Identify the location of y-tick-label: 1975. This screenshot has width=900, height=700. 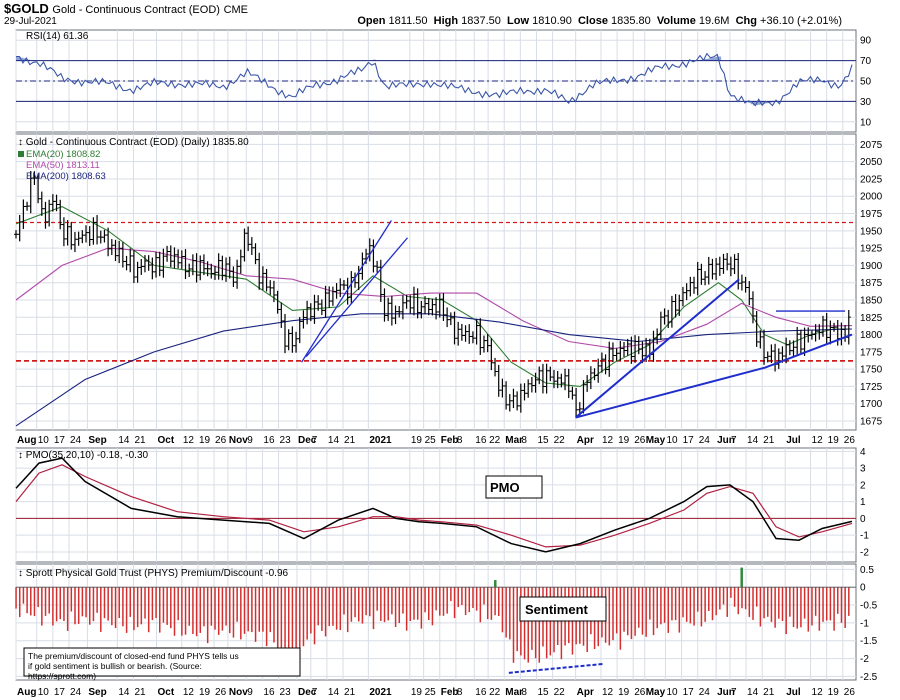
(871, 214).